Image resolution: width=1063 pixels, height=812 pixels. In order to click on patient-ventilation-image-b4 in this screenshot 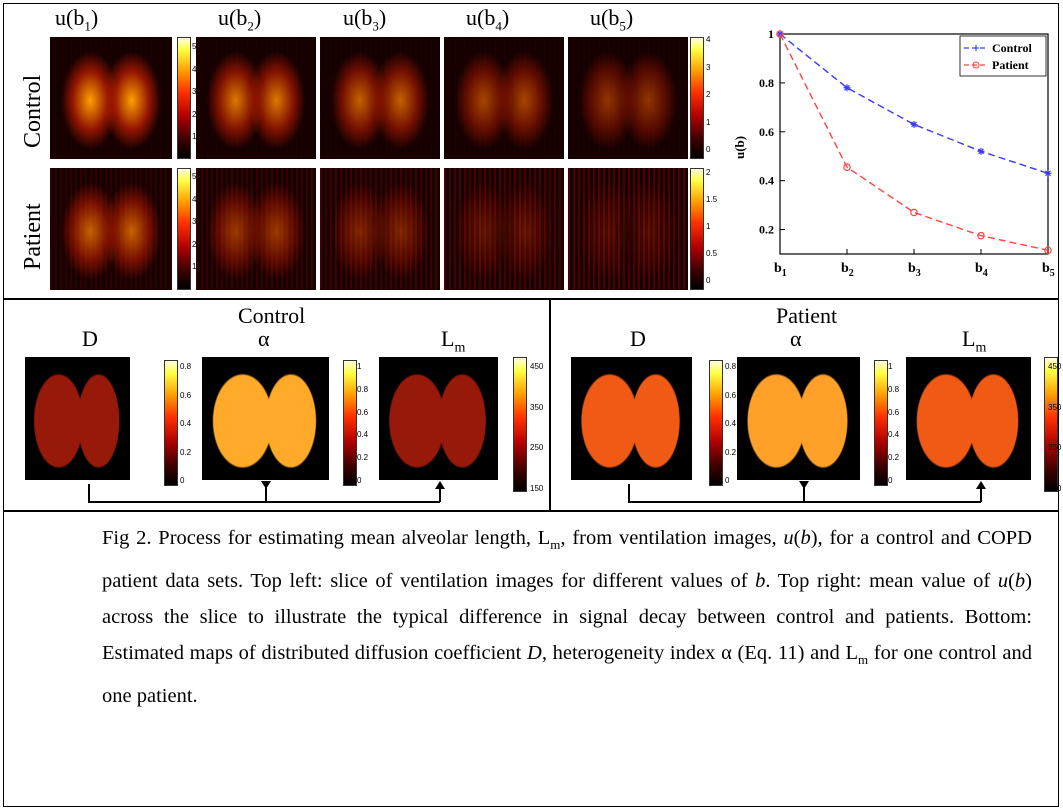, I will do `click(504, 229)`.